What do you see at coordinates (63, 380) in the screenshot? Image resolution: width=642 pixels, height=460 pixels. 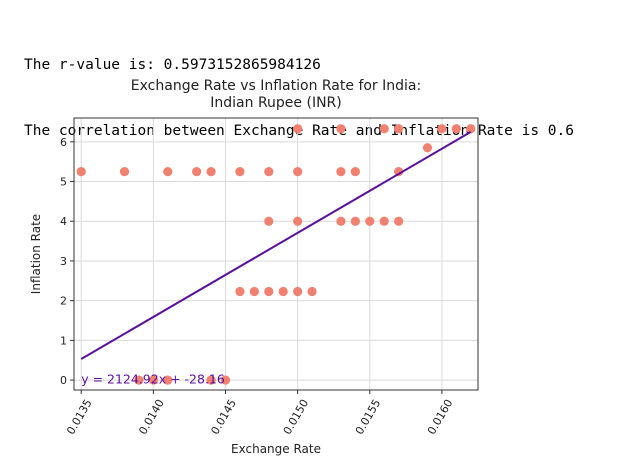 I see `y-tick-label: 0` at bounding box center [63, 380].